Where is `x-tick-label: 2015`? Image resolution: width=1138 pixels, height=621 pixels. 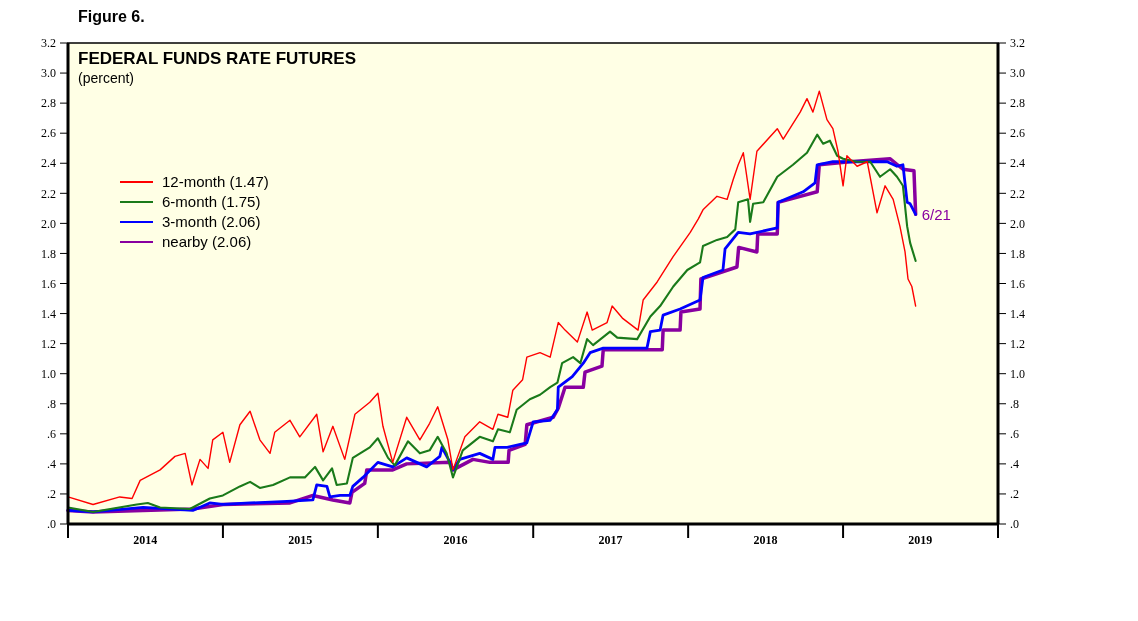 x-tick-label: 2015 is located at coordinates (300, 540).